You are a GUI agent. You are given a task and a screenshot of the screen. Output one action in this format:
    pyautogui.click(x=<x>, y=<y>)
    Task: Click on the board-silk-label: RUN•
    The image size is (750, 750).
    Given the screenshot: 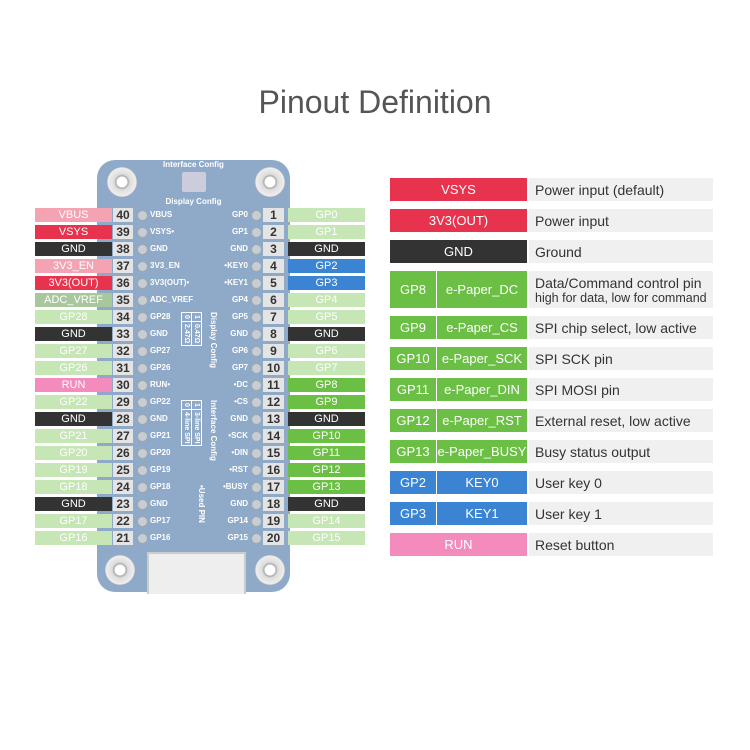 What is the action you would take?
    pyautogui.click(x=160, y=384)
    